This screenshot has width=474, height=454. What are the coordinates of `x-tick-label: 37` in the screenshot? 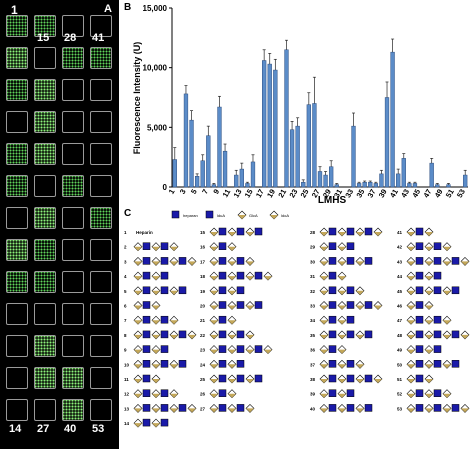 It's located at (372, 194).